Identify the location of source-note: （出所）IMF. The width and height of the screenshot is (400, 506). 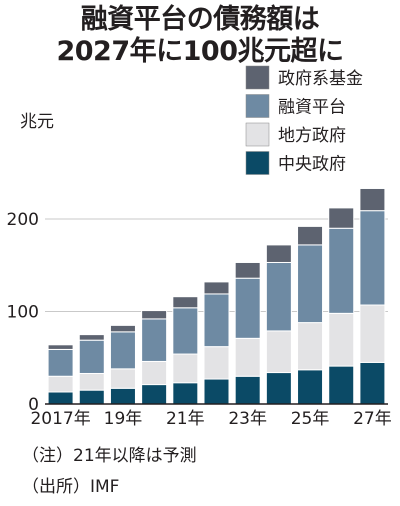
(71, 487).